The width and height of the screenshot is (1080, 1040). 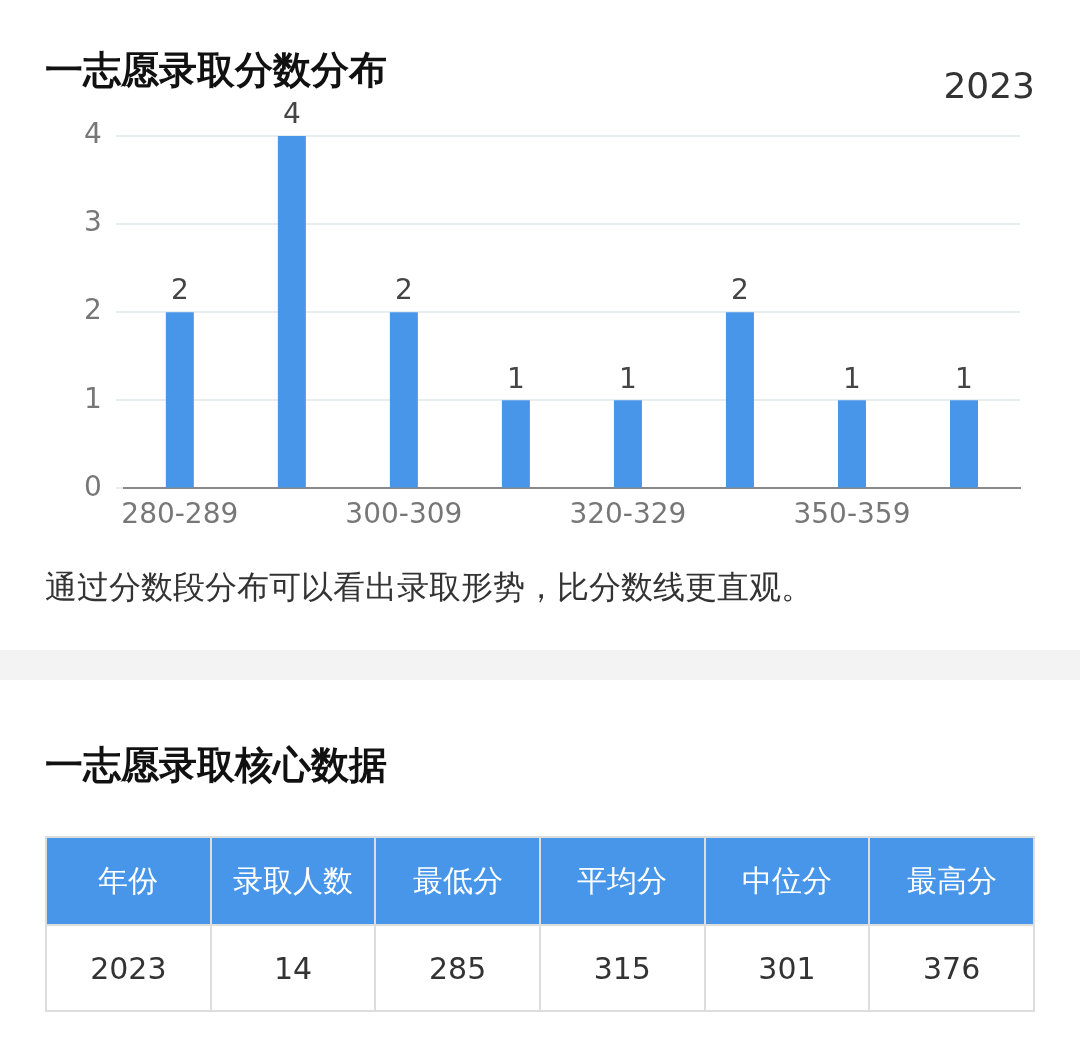 I want to click on data-label: 301, so click(x=787, y=968).